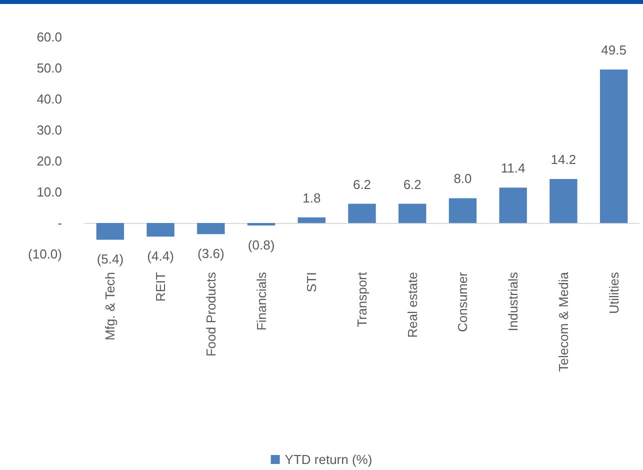 The width and height of the screenshot is (643, 470). What do you see at coordinates (261, 244) in the screenshot?
I see `data-label: (0.8)` at bounding box center [261, 244].